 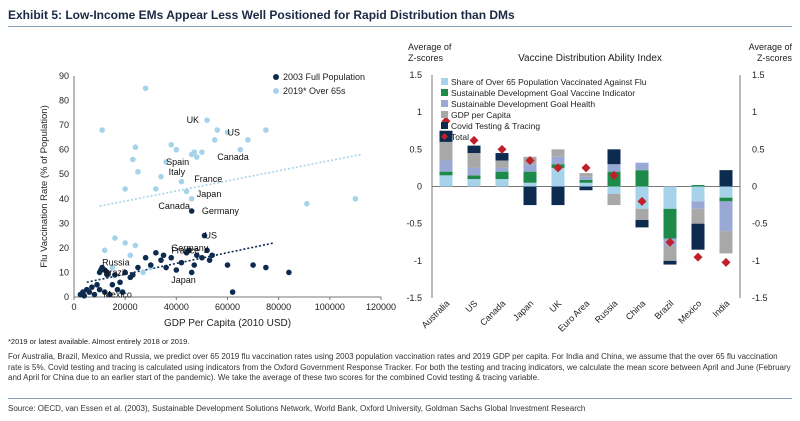 What do you see at coordinates (771, 47) in the screenshot?
I see `bar-right-axis-title: Average of` at bounding box center [771, 47].